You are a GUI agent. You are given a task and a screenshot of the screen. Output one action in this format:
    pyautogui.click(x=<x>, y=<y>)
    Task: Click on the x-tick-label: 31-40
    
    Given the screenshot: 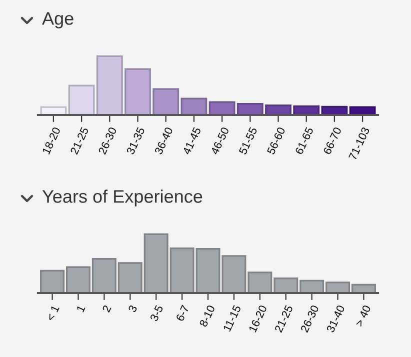 What is the action you would take?
    pyautogui.click(x=335, y=318)
    